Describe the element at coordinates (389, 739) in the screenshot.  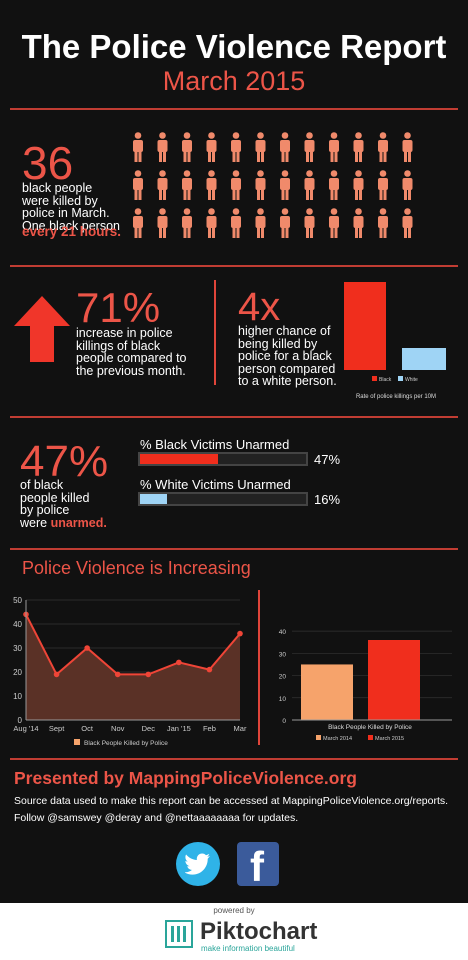
I see `legend-label: March 2015` at that location.